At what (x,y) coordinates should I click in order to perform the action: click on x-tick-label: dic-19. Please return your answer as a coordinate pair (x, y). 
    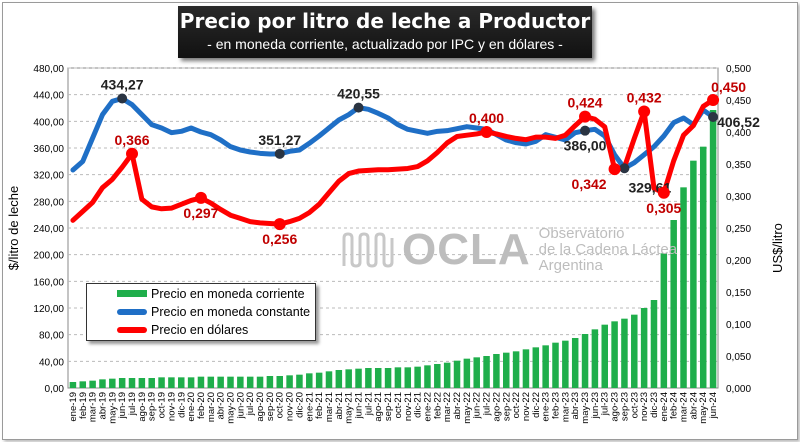
    Looking at the image, I should click on (181, 405).